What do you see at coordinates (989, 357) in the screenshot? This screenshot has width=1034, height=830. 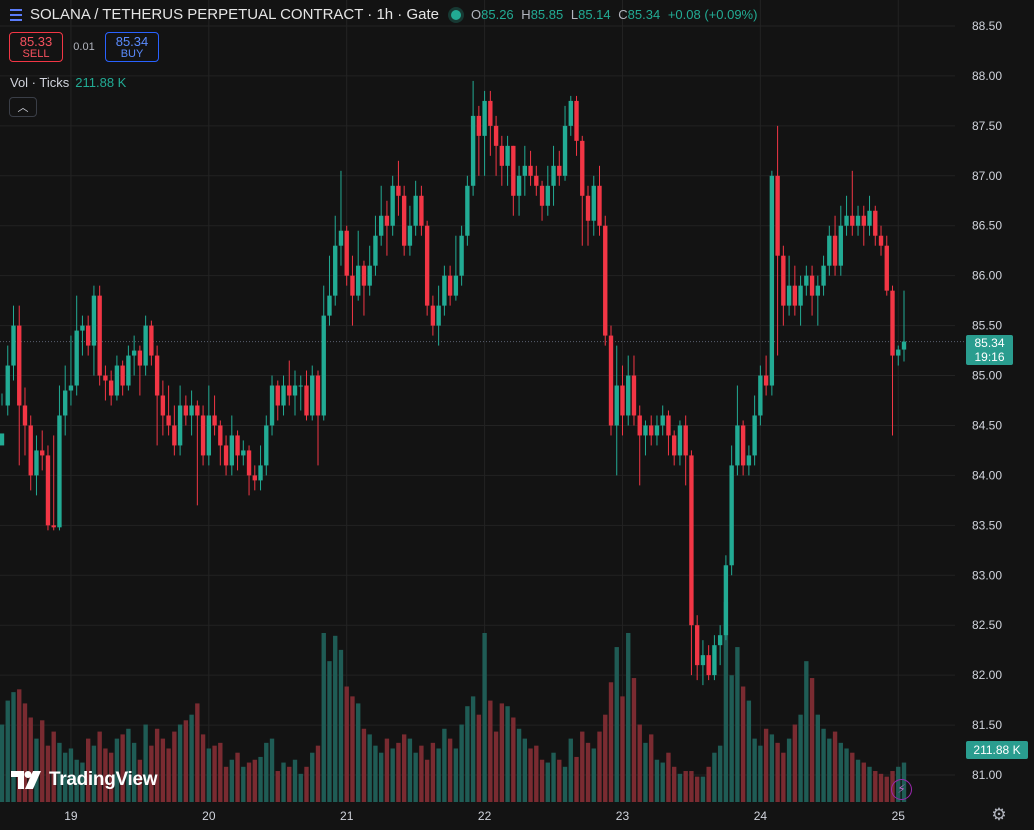 I see `bar-countdown: 19:16` at bounding box center [989, 357].